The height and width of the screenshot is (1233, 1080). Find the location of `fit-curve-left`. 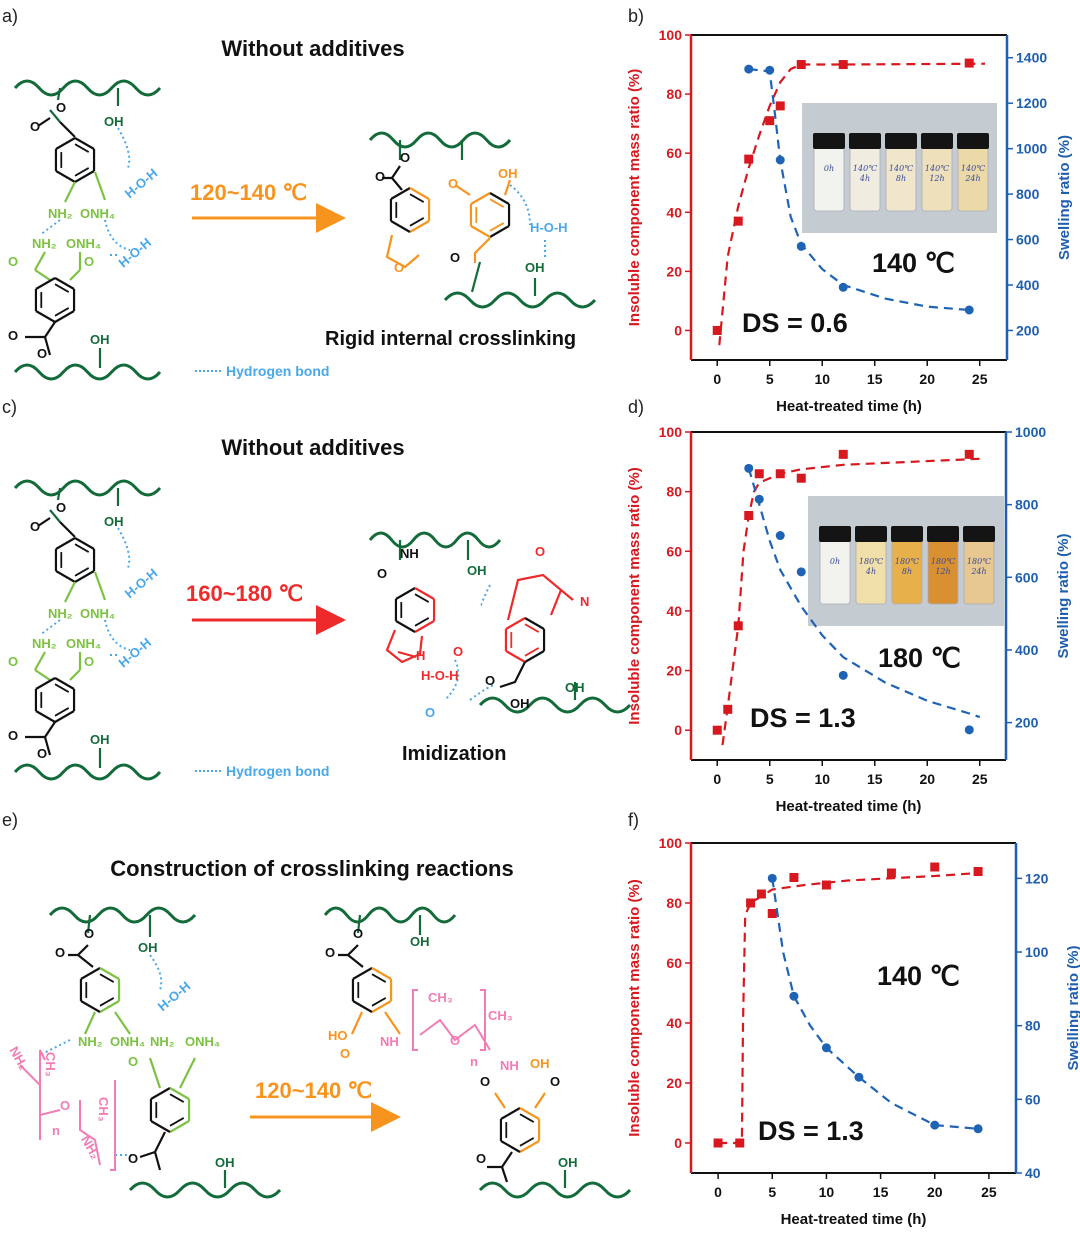

fit-curve-left is located at coordinates (848, 1008).